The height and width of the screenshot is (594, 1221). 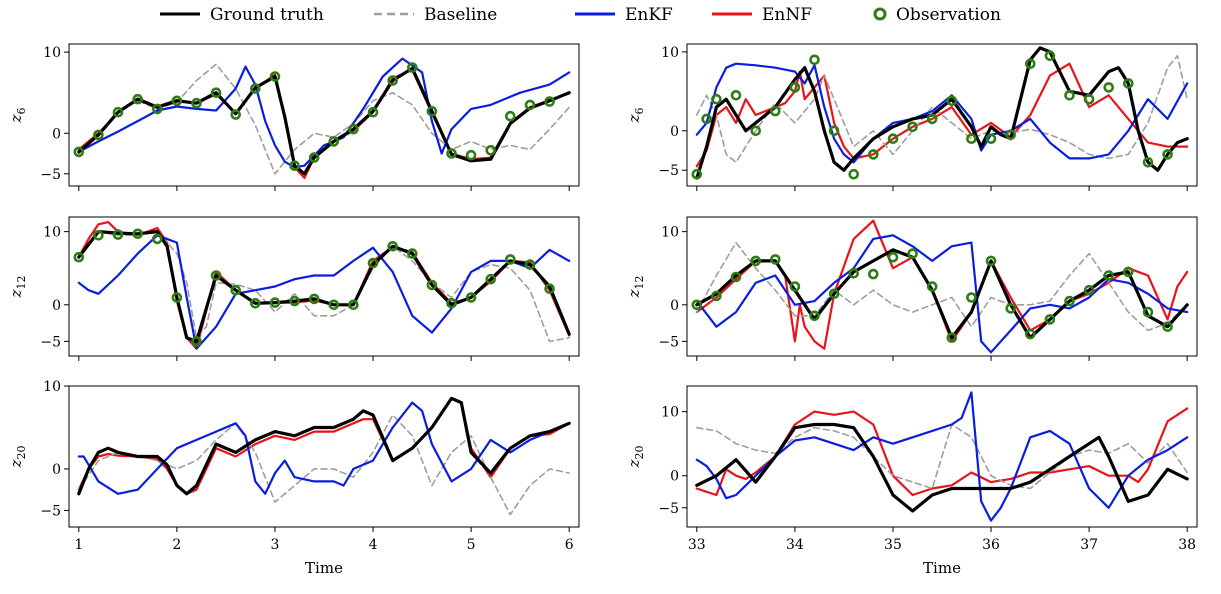 What do you see at coordinates (569, 545) in the screenshot?
I see `x-tick-label: 6` at bounding box center [569, 545].